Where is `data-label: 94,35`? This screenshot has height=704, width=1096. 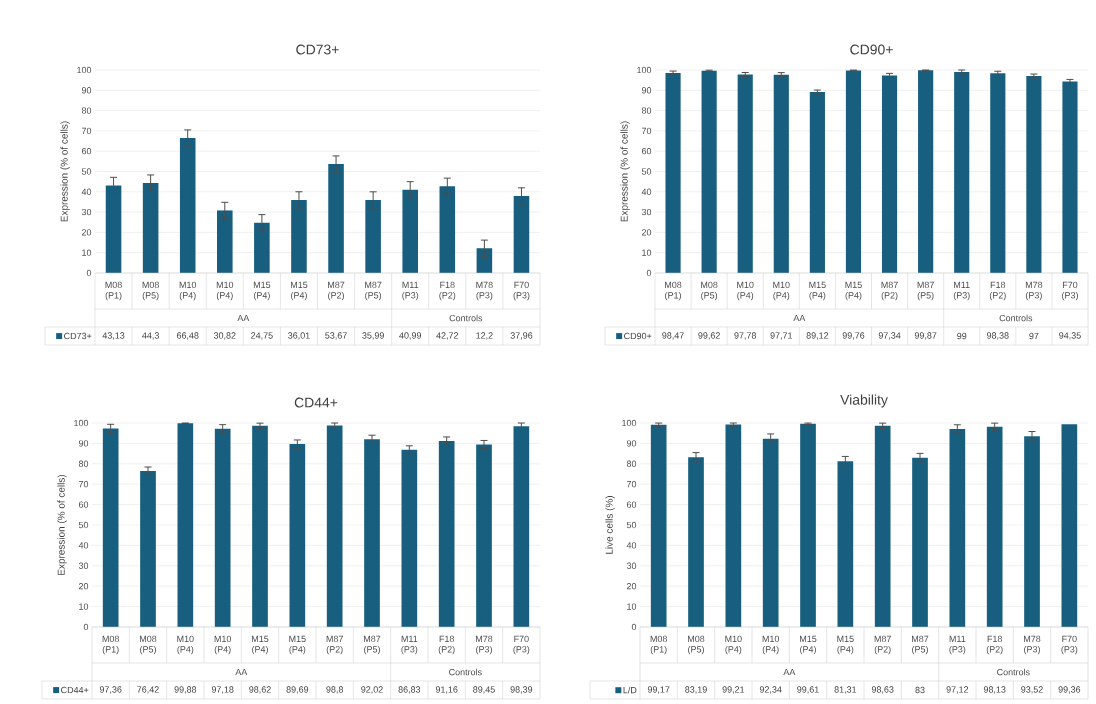 data-label: 94,35 is located at coordinates (1070, 336).